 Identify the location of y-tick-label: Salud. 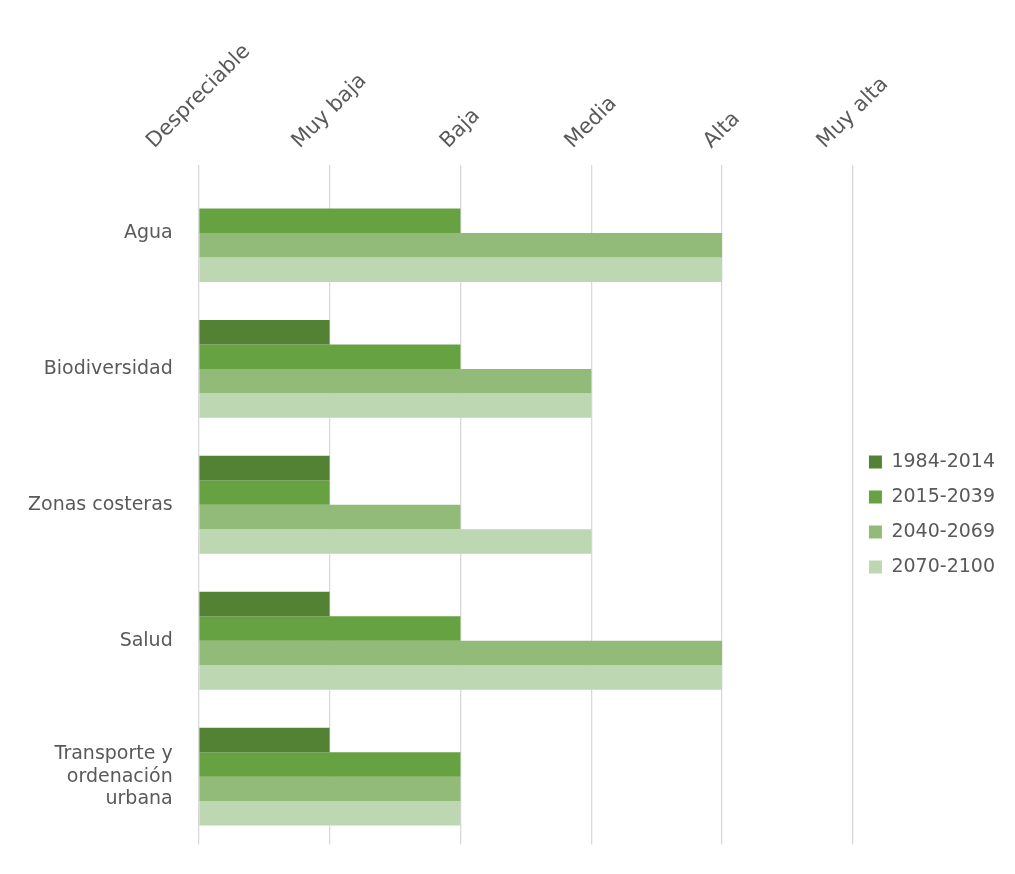
(146, 638).